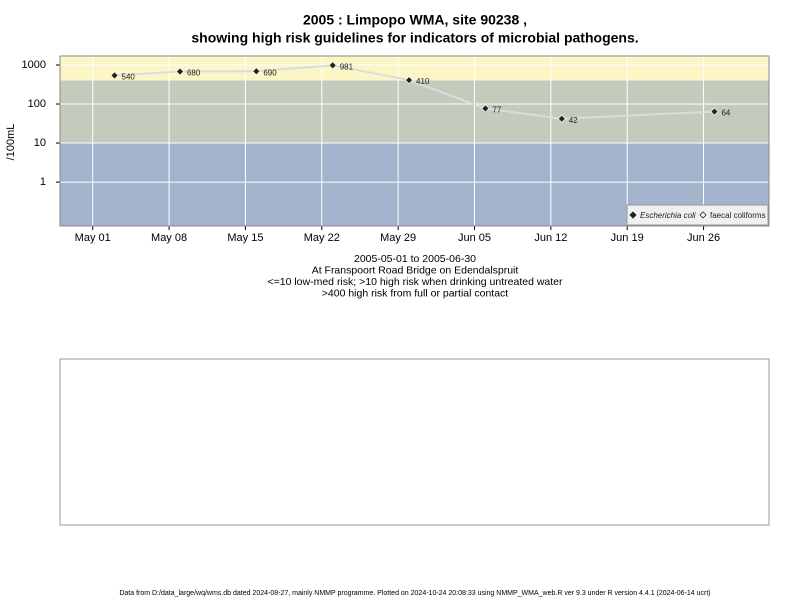 The height and width of the screenshot is (600, 800). What do you see at coordinates (415, 259) in the screenshot?
I see `note: 2005-05-01 to 2005-06-30` at bounding box center [415, 259].